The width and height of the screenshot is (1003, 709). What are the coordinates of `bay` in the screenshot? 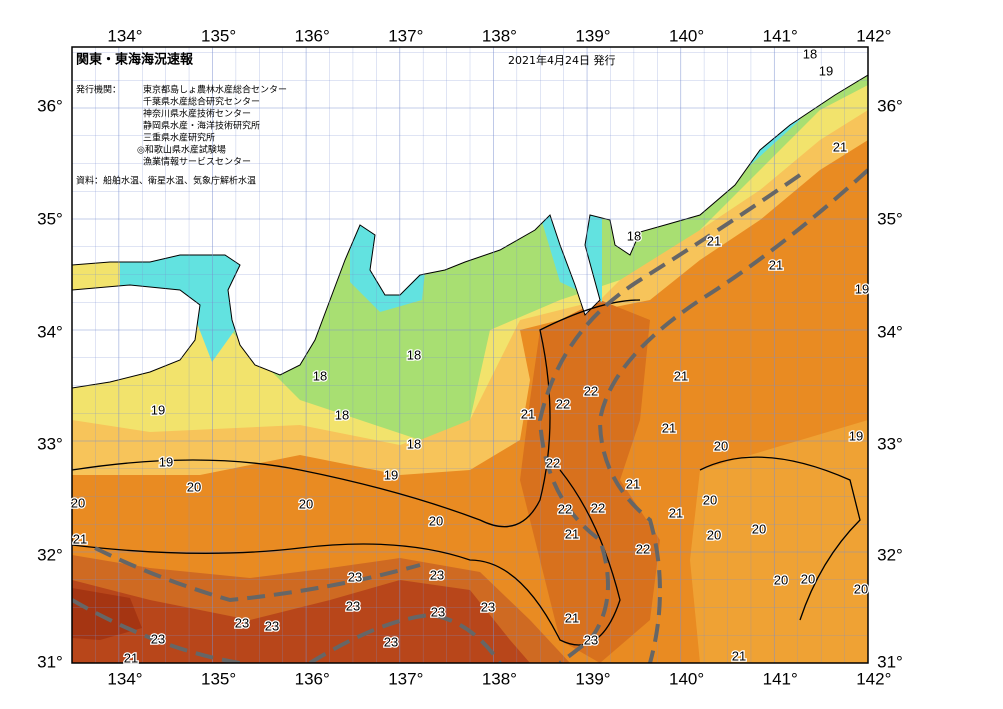 It's located at (182, 305).